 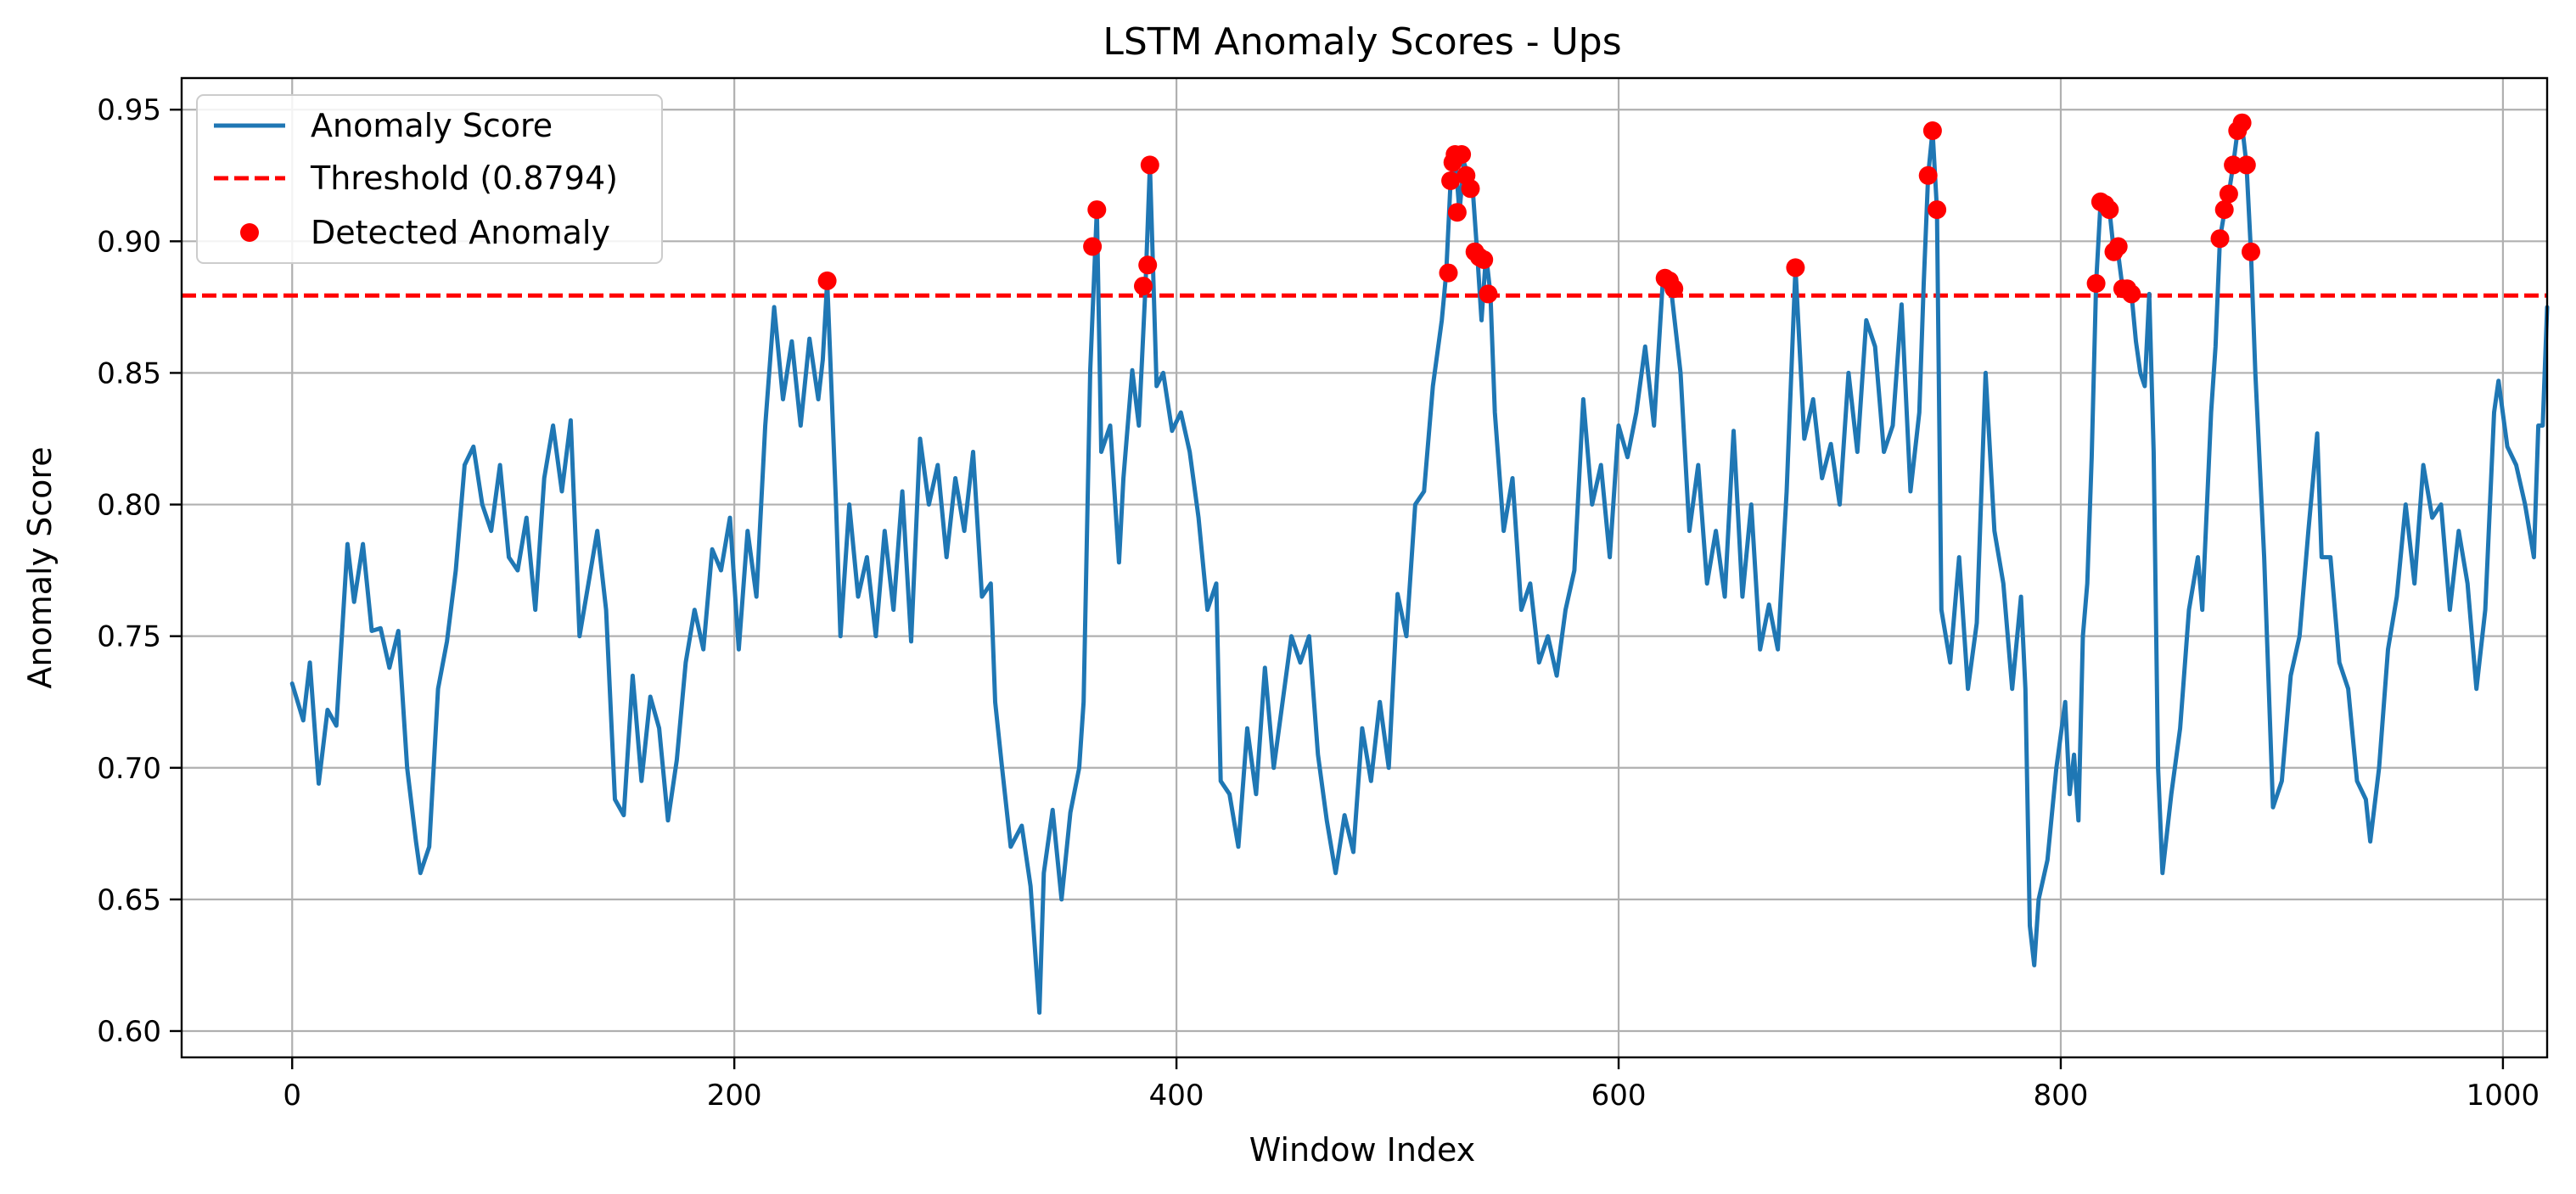 I want to click on x-tick-label: 0, so click(x=292, y=1096).